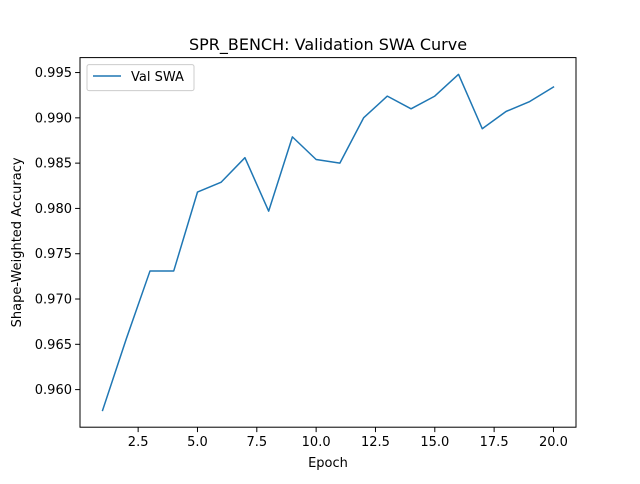  I want to click on y-axis-label: Shape-Weighted Accuracy, so click(17, 242).